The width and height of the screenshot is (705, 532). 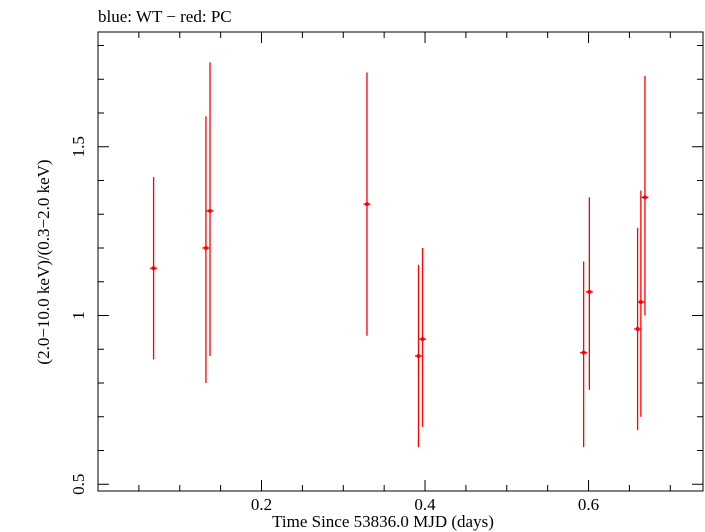 What do you see at coordinates (43, 261) in the screenshot?
I see `y-axis-label: (2.0−10.0 keV)/(0.3−2.0 keV)` at bounding box center [43, 261].